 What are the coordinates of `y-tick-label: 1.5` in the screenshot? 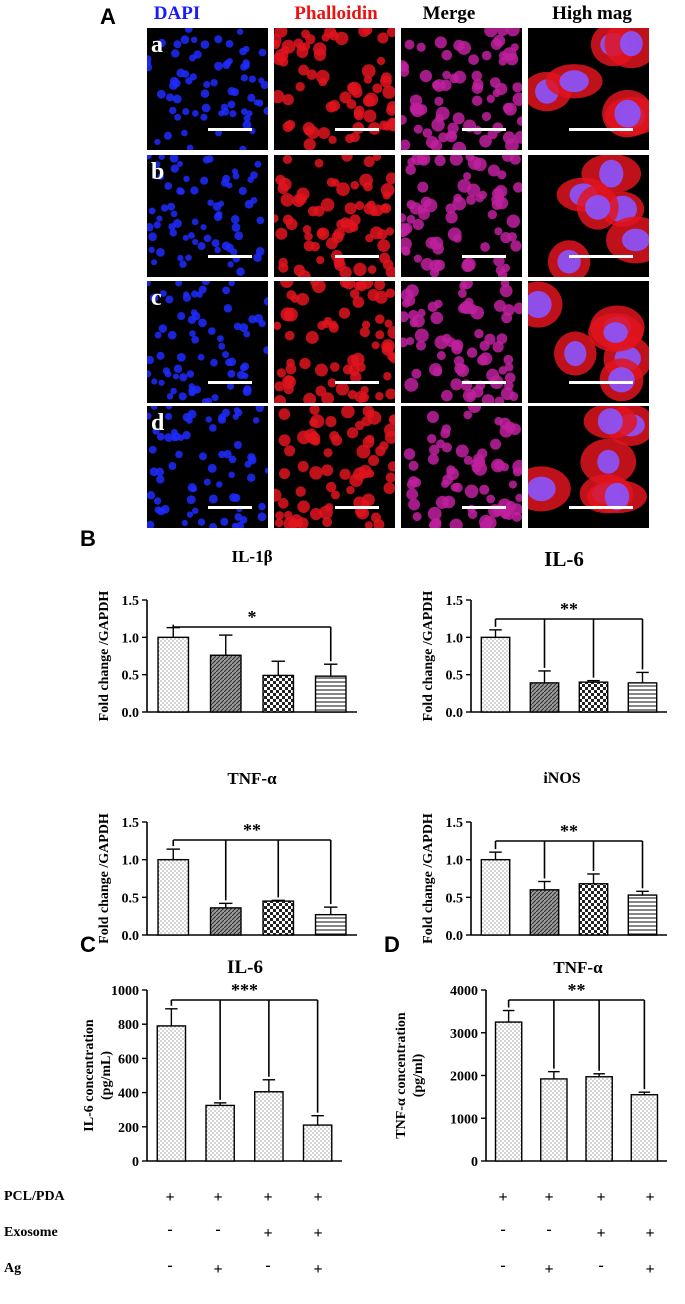 It's located at (455, 601).